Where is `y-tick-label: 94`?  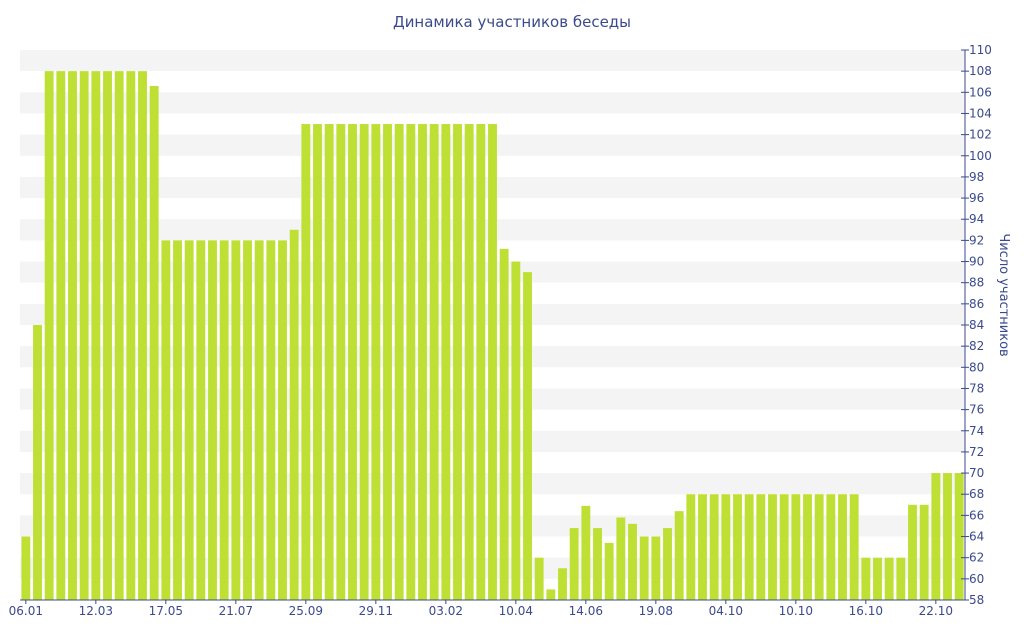 y-tick-label: 94 is located at coordinates (976, 219).